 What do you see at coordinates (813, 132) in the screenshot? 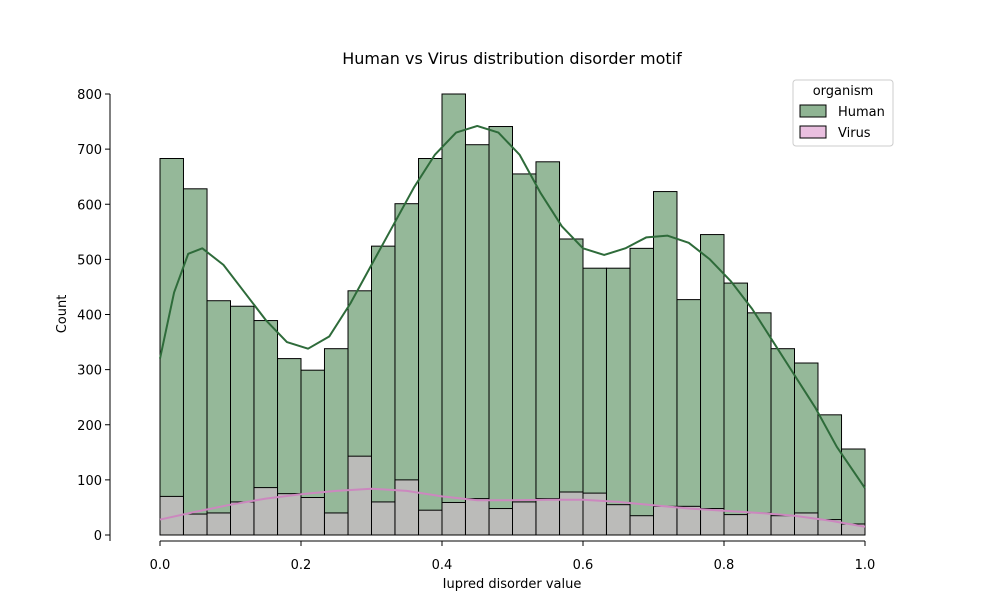
I see `legend-swatch-virus` at bounding box center [813, 132].